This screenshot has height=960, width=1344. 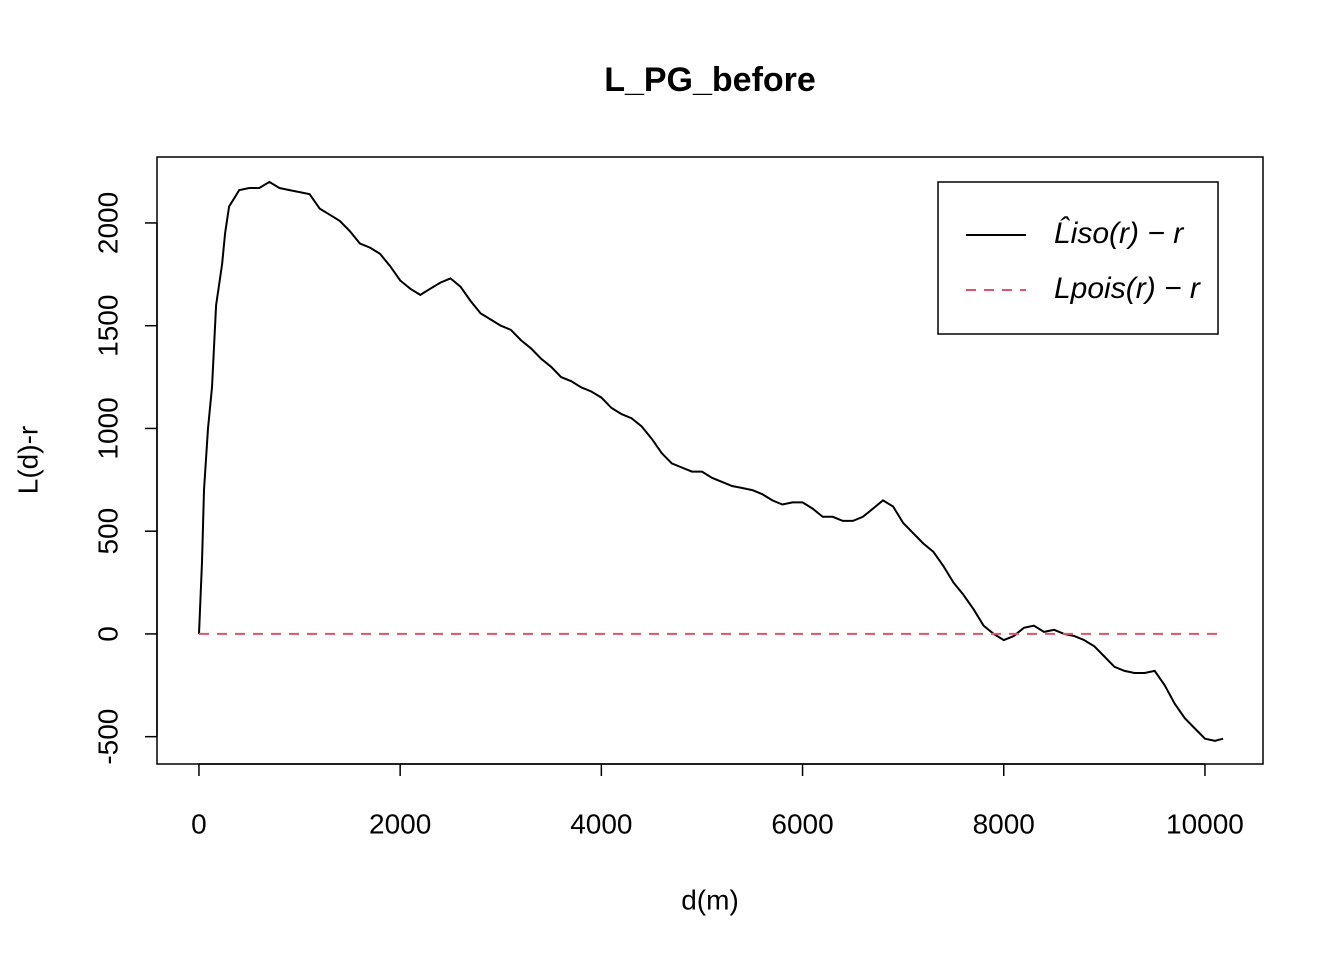 What do you see at coordinates (107, 737) in the screenshot?
I see `y-tick-label: -500` at bounding box center [107, 737].